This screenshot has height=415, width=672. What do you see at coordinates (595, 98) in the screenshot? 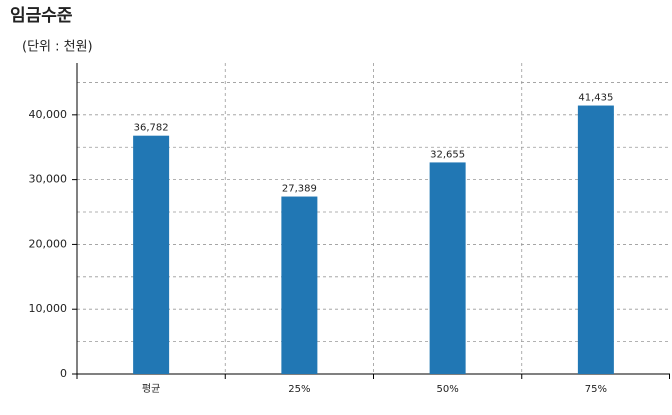
I see `value-label: 41,435` at bounding box center [595, 98].